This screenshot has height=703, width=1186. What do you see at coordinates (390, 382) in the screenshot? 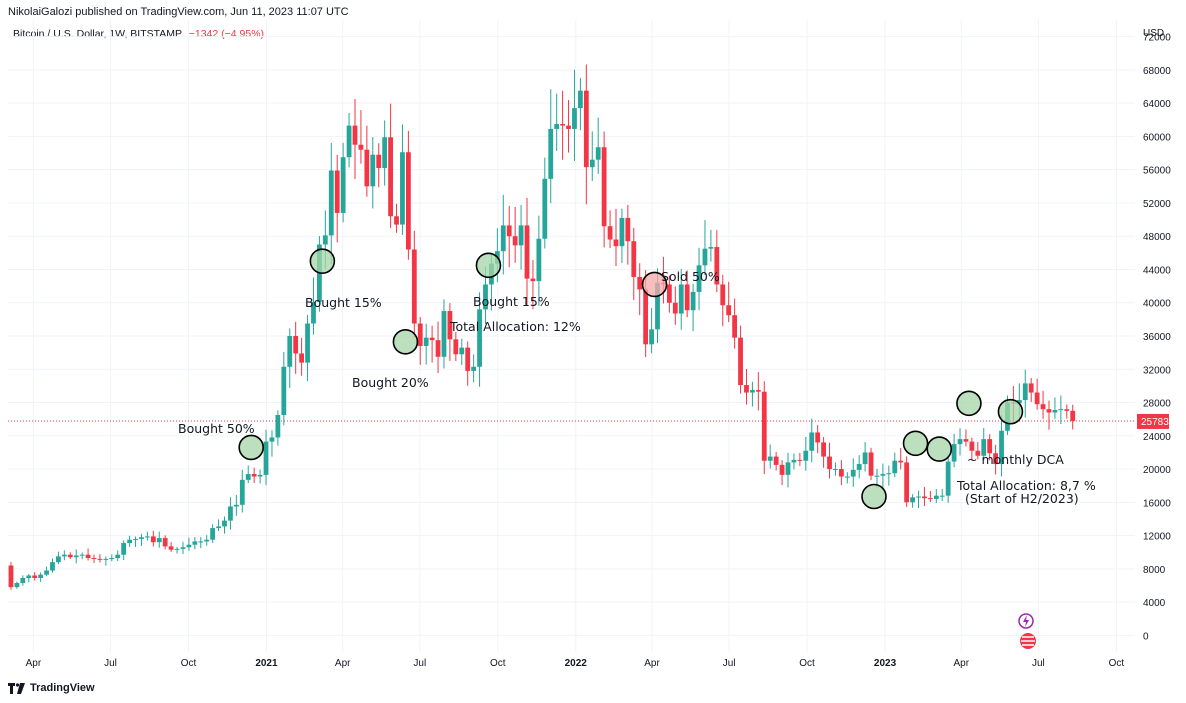
I see `label-bought-20: Bought 20%` at bounding box center [390, 382].